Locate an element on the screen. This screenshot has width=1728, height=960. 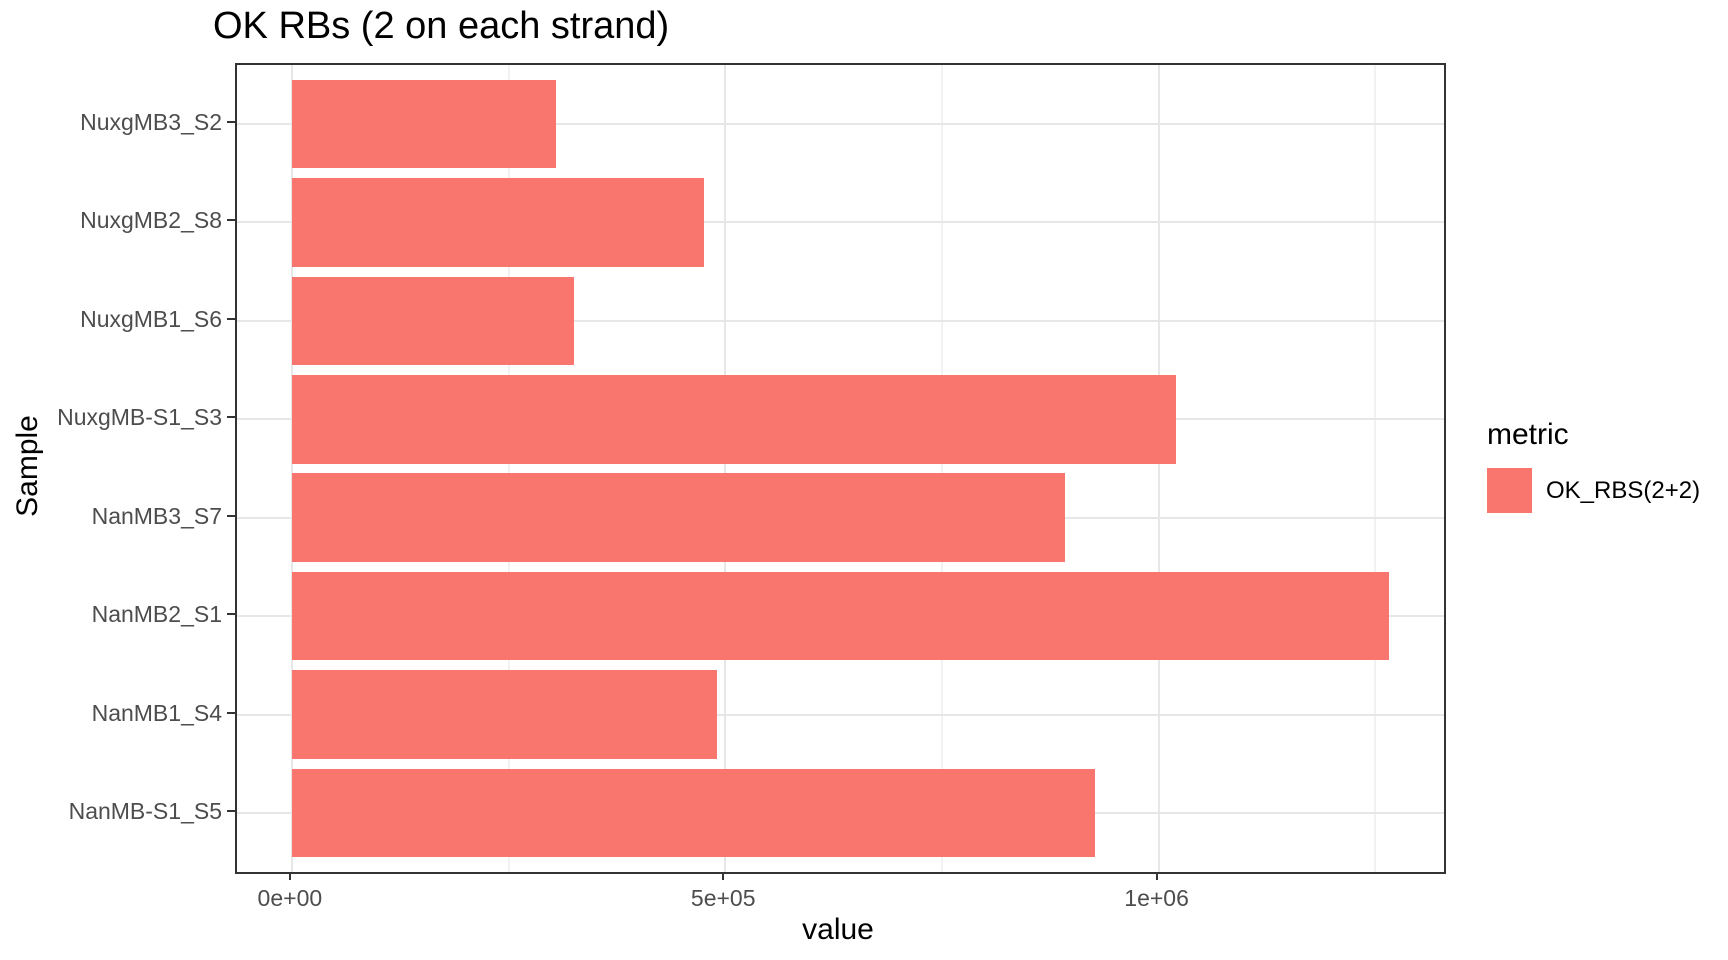
bar-NuxgMB2_S8 is located at coordinates (497, 222).